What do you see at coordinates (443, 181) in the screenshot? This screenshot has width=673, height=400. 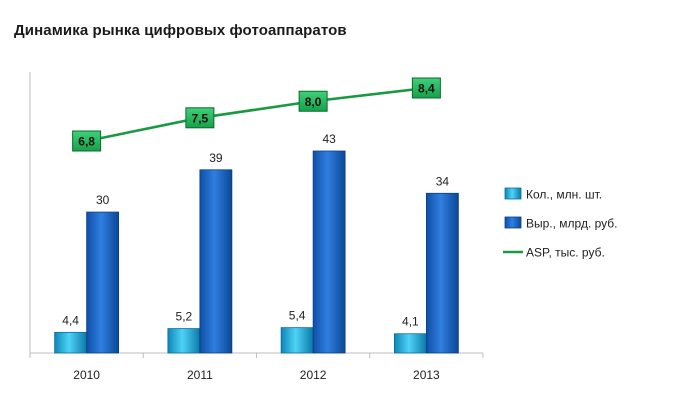 I see `data-label-revenue: 34` at bounding box center [443, 181].